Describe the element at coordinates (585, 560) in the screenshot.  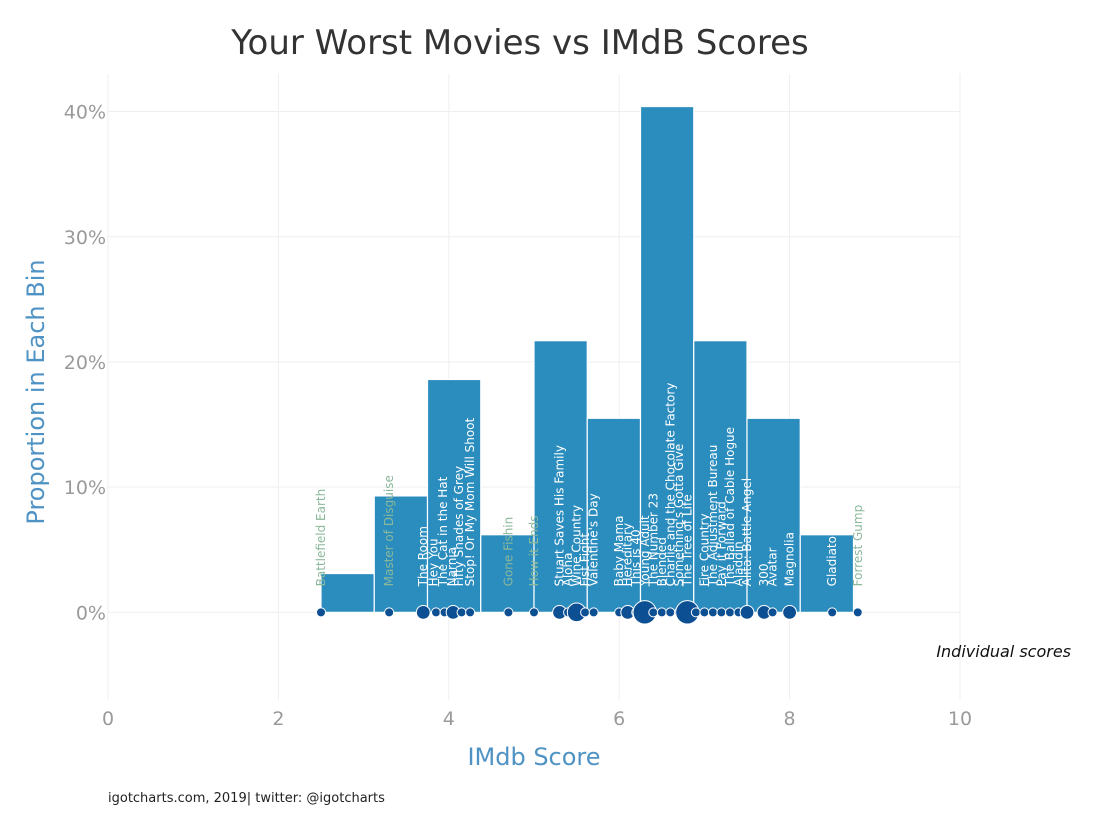
I see `movie-label: Fist Fight` at that location.